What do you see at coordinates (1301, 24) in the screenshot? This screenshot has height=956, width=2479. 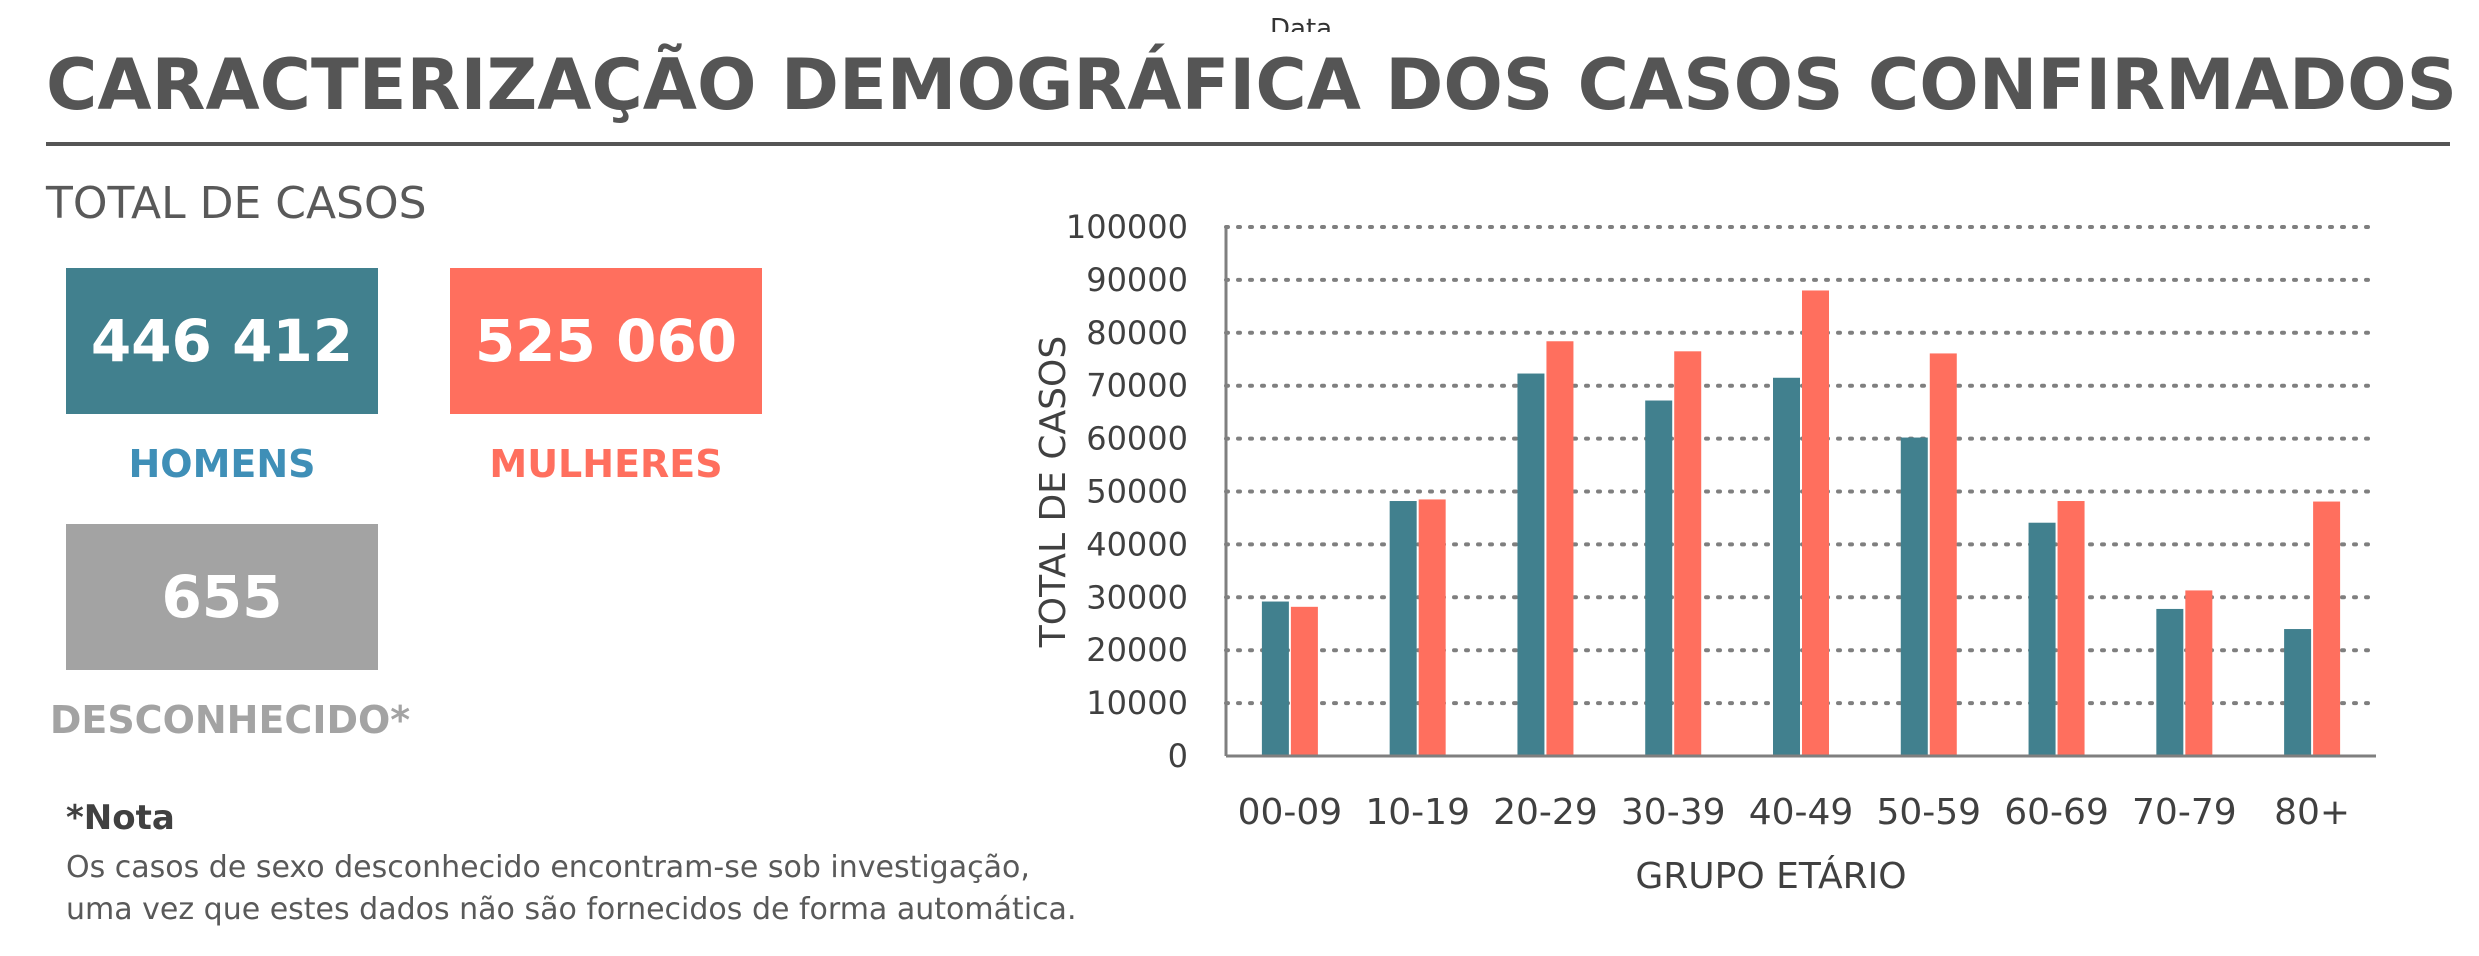 I see `top-cut-text: Data` at bounding box center [1301, 24].